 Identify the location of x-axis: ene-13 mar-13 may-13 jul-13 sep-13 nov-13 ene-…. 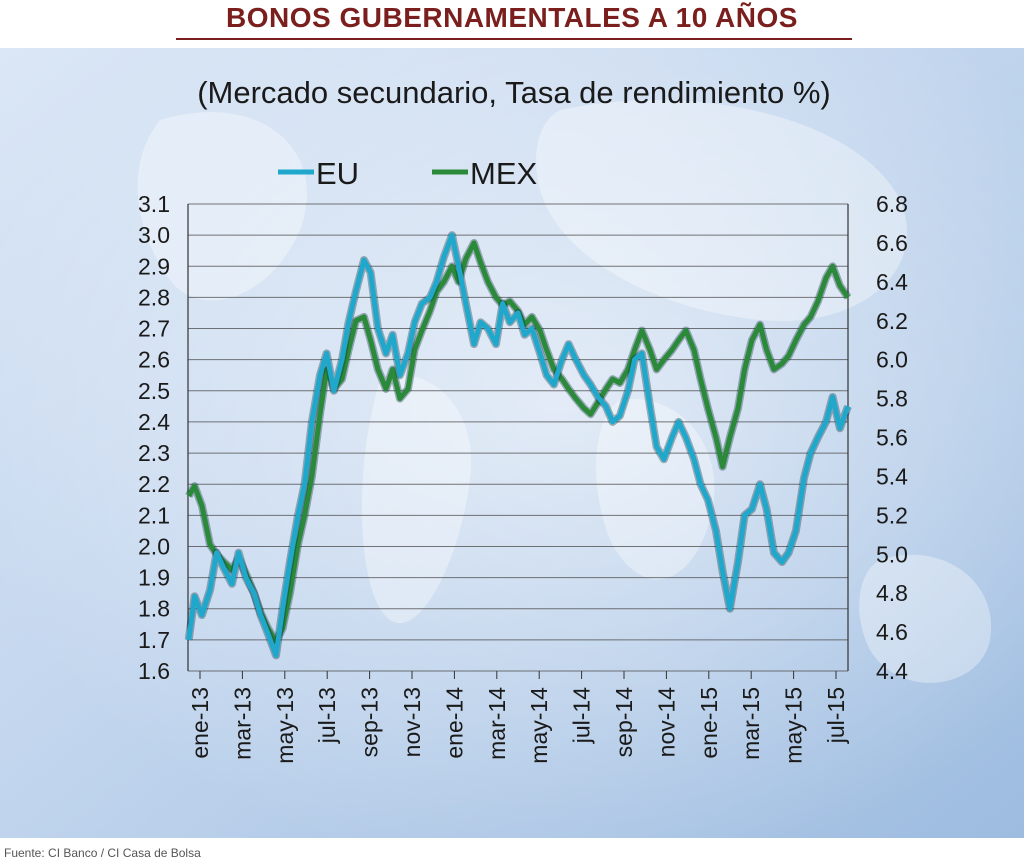
(518, 717).